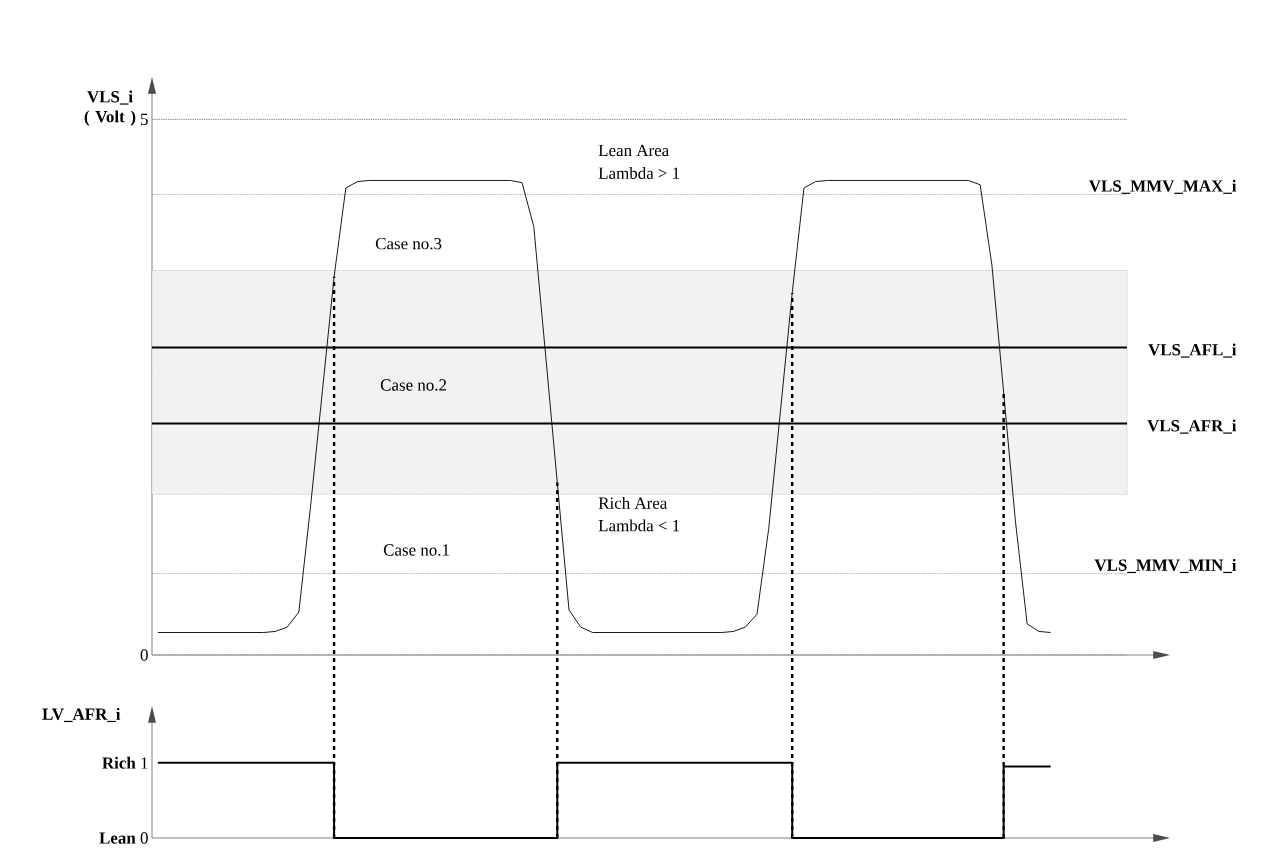 The width and height of the screenshot is (1261, 855). Describe the element at coordinates (416, 550) in the screenshot. I see `annotation: Case no.1` at that location.